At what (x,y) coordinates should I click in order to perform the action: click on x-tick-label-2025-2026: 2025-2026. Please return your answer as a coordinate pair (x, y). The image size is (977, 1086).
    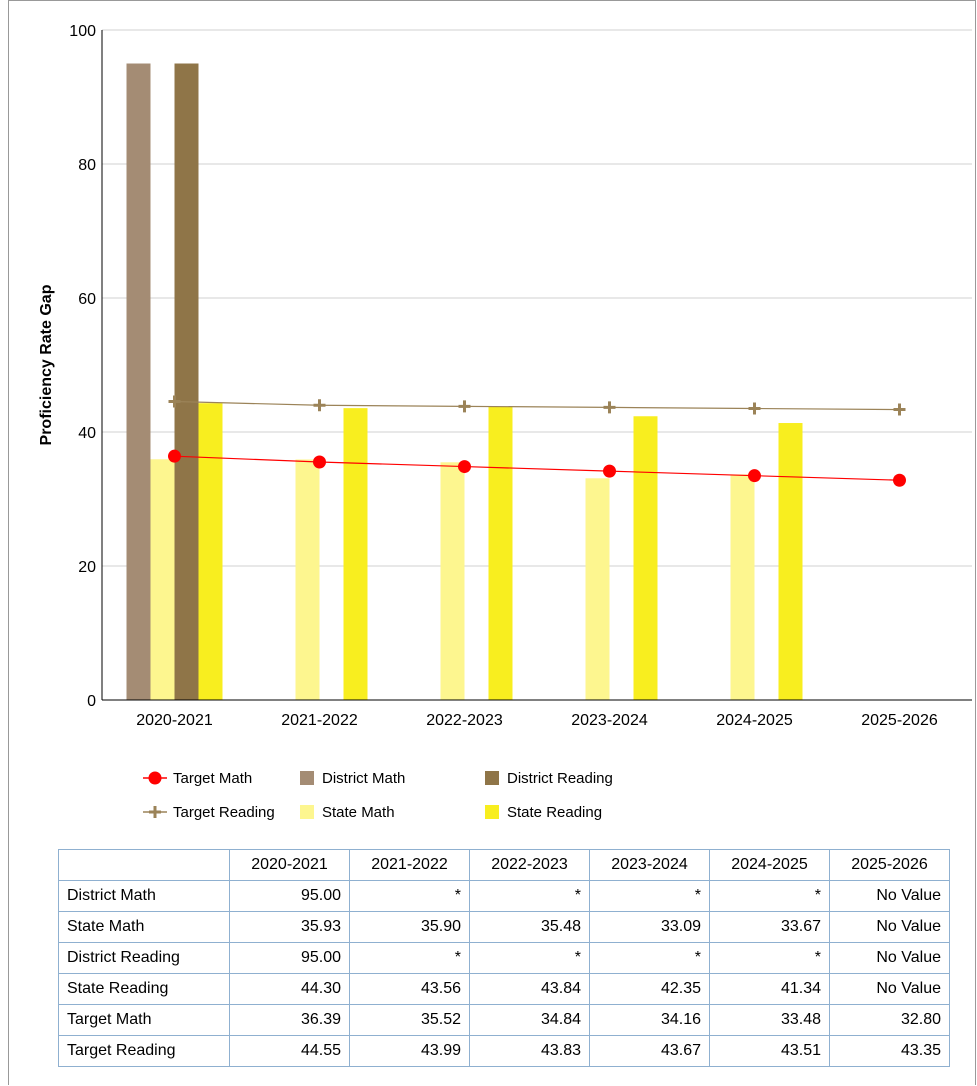
    Looking at the image, I should click on (899, 720).